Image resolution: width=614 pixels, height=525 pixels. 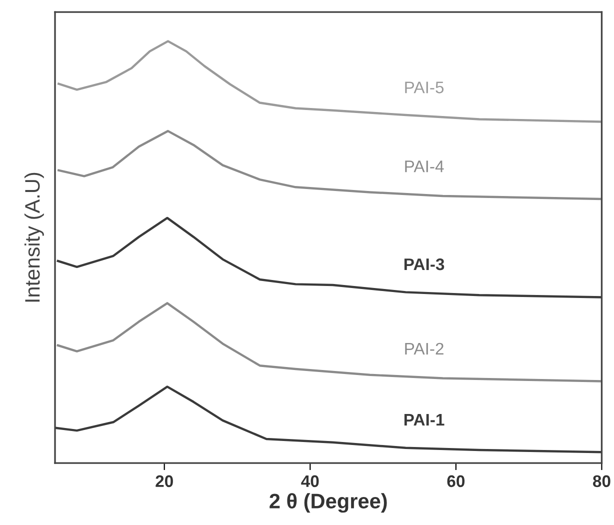 I want to click on x-tick-label: 40, so click(x=310, y=481).